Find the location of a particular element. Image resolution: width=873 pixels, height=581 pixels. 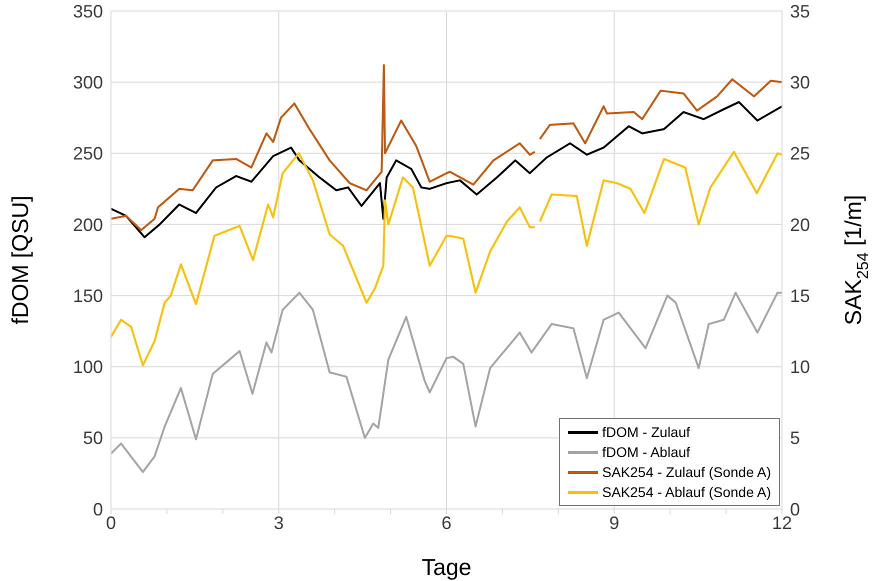

x-tick-label: 3 is located at coordinates (279, 522).